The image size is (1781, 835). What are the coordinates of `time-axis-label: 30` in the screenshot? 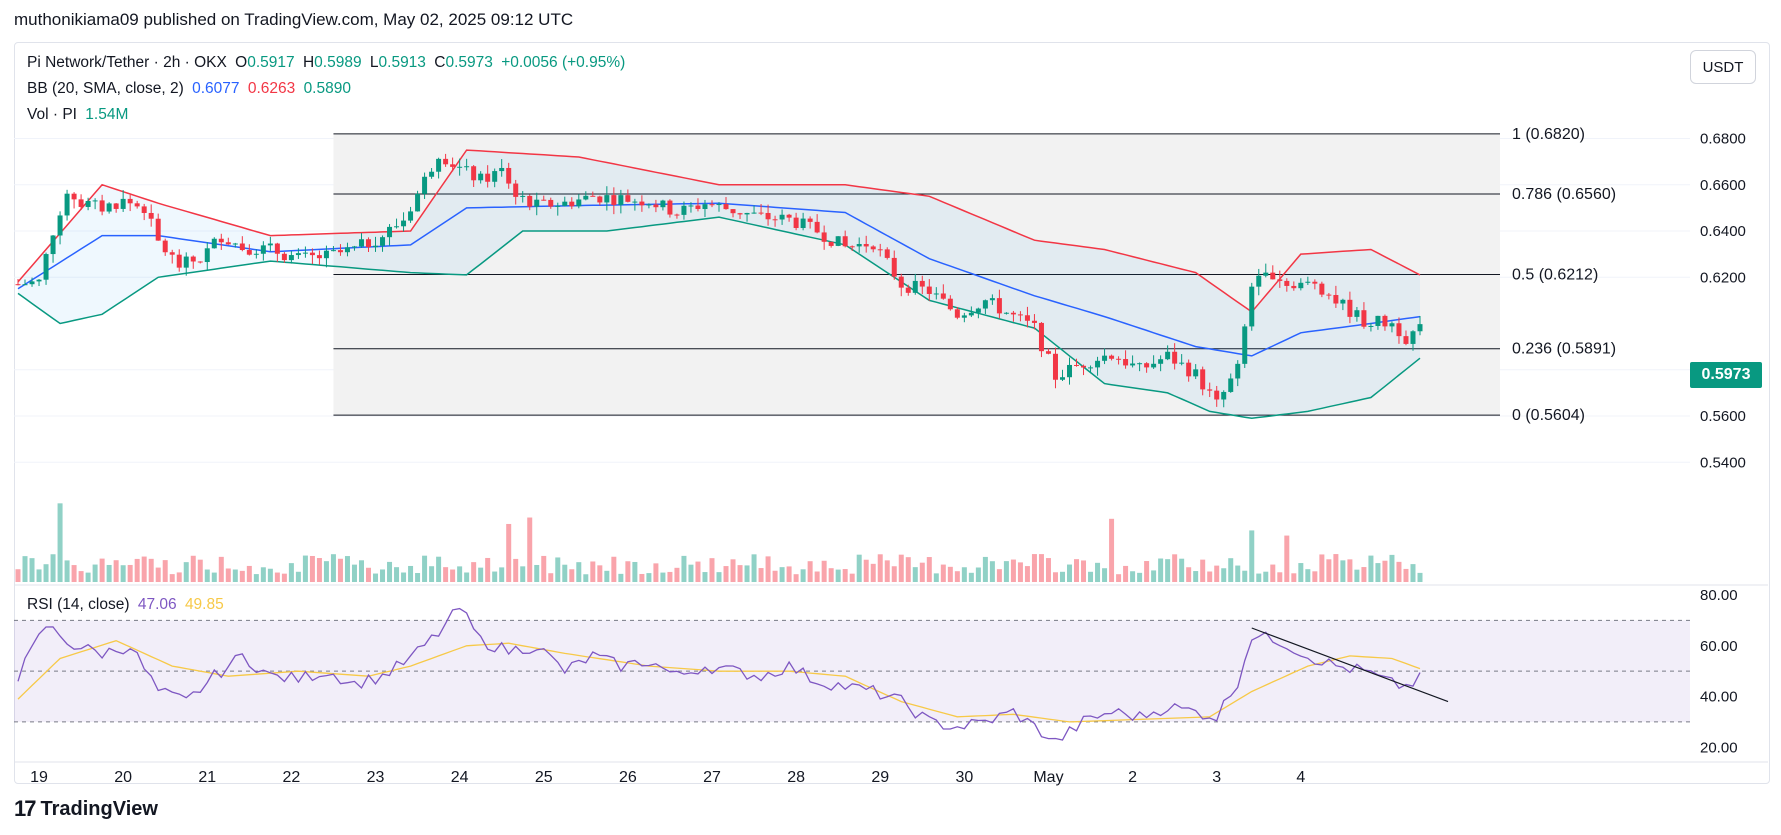 It's located at (964, 777).